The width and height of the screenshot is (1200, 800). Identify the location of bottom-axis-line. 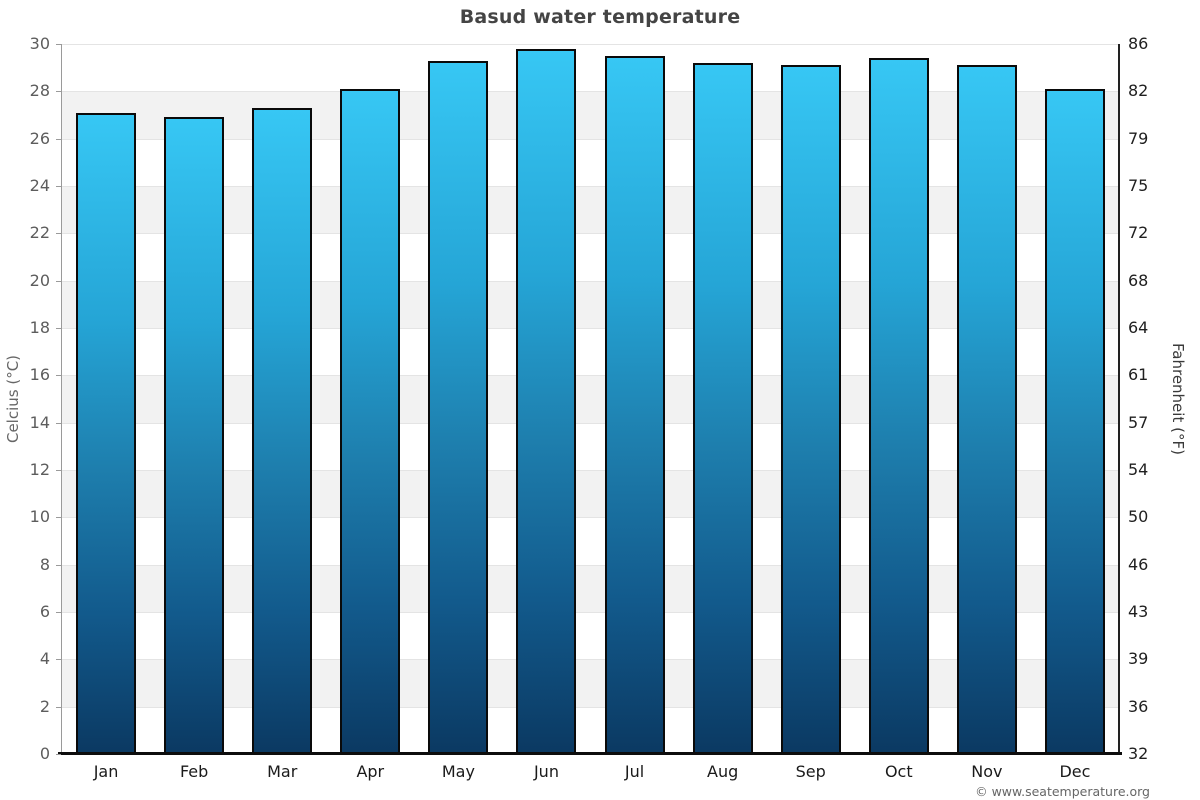
(590, 753).